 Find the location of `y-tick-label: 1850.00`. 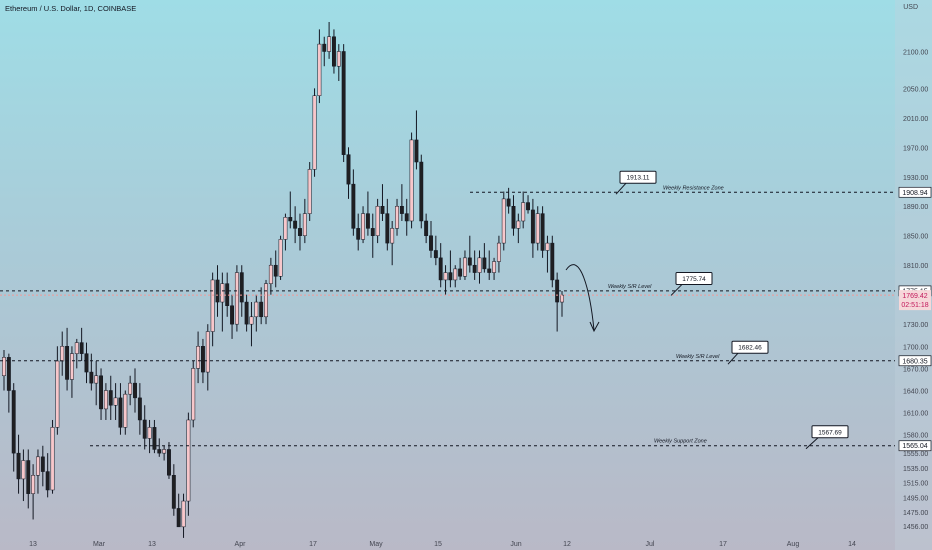

y-tick-label: 1850.00 is located at coordinates (915, 237).